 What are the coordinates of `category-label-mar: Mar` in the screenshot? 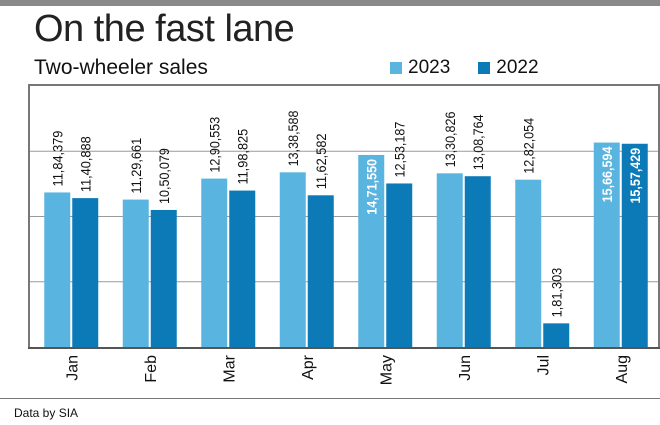 It's located at (229, 368).